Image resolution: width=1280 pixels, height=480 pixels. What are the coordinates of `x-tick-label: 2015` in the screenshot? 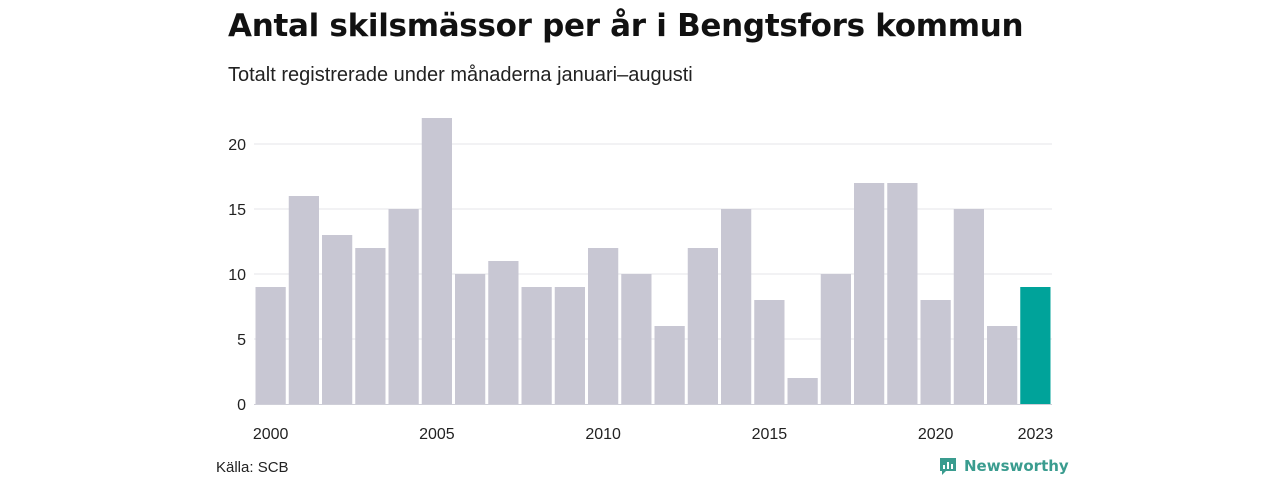 It's located at (770, 434).